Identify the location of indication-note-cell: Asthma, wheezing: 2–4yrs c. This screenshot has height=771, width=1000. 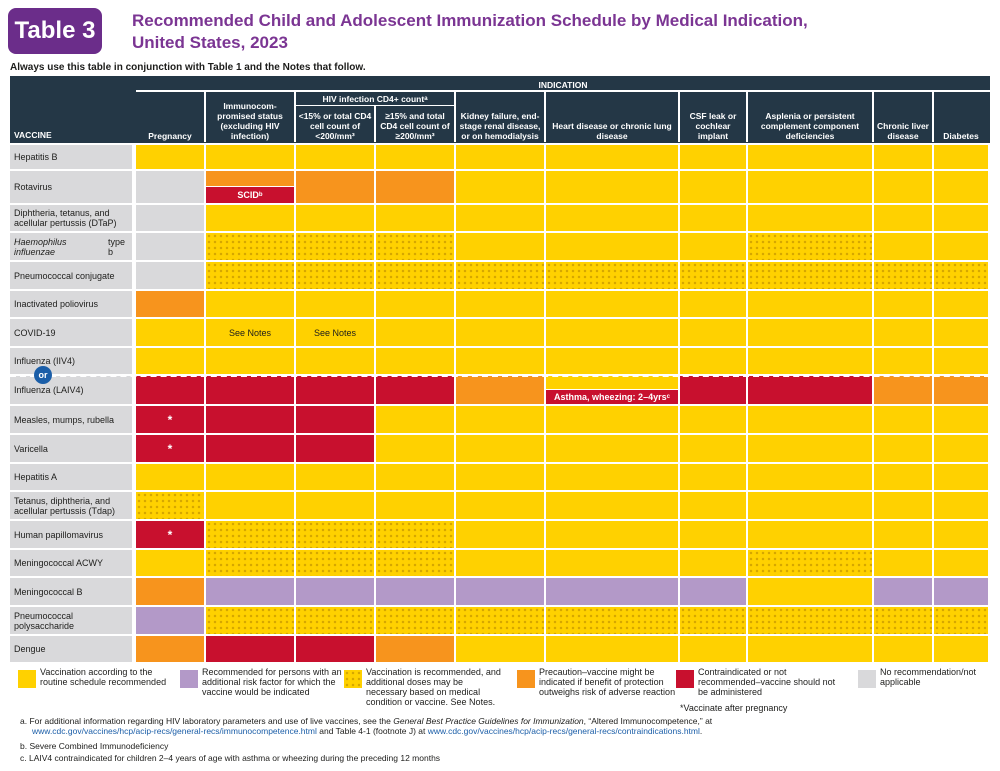
(612, 397).